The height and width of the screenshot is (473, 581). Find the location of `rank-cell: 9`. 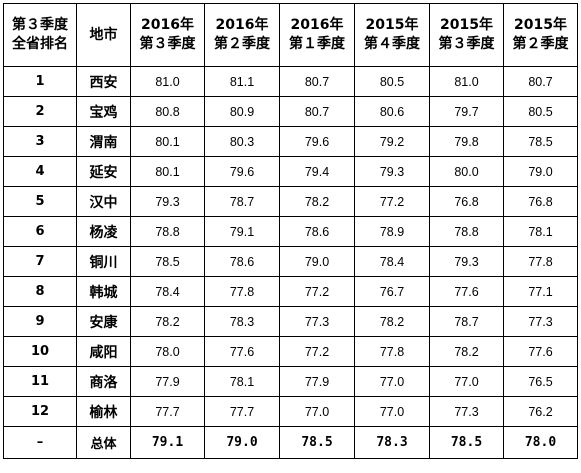

rank-cell: 9 is located at coordinates (40, 321).